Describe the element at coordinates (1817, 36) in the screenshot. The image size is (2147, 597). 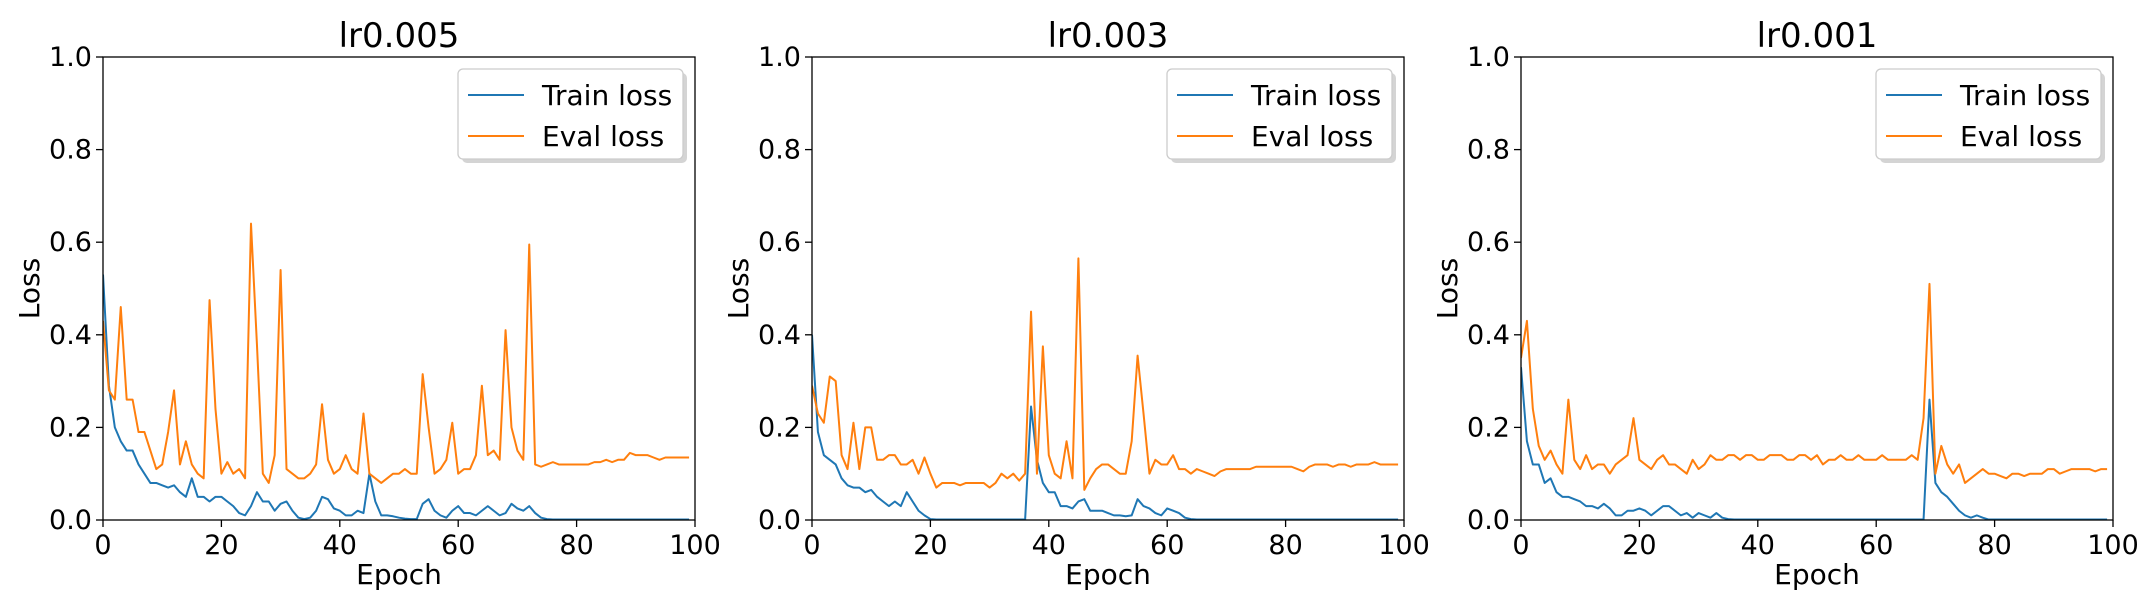
I see `chart-title: lr0.001` at that location.